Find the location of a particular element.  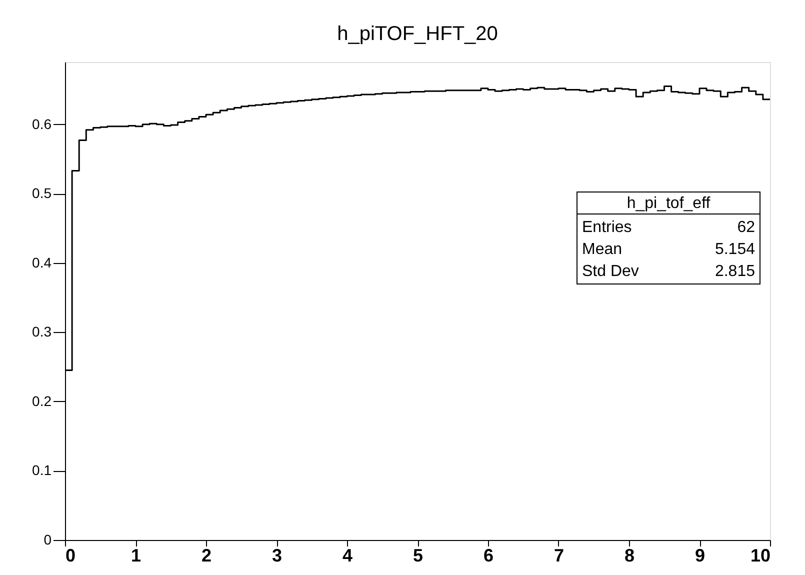

y-tick-label: 0.4 is located at coordinates (42, 262).